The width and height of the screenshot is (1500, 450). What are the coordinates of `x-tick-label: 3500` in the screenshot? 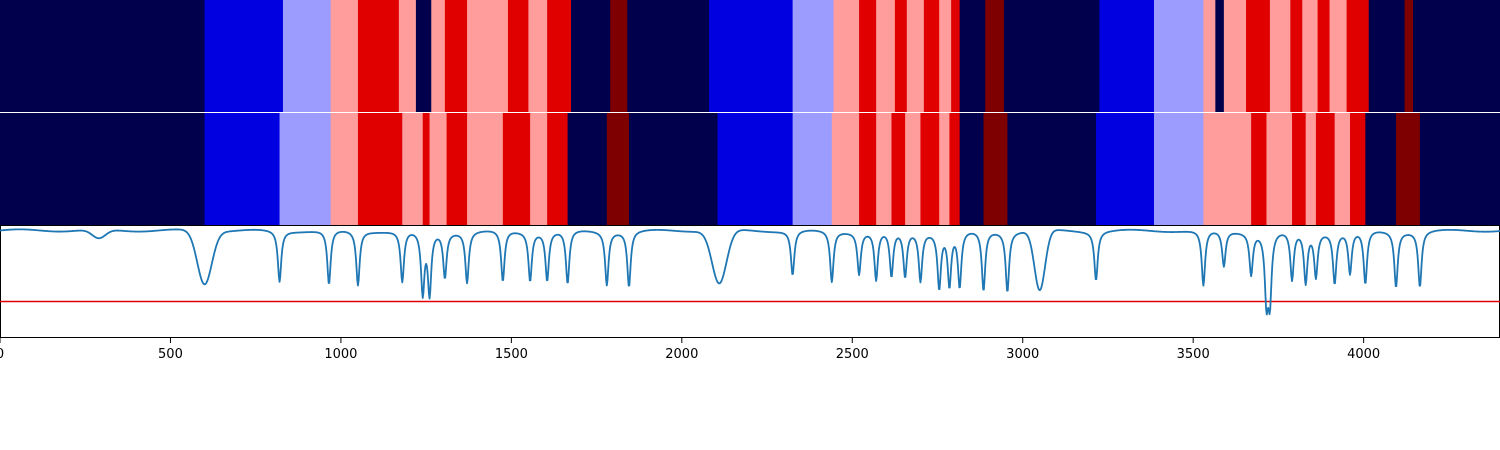 It's located at (1193, 354).